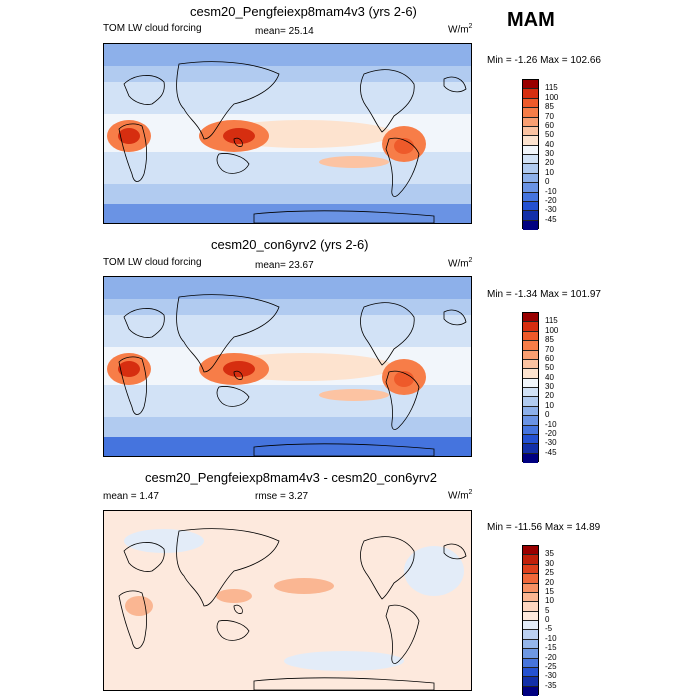 This screenshot has height=700, width=700. I want to click on panel1-left-label: TOM LW cloud forcing, so click(152, 28).